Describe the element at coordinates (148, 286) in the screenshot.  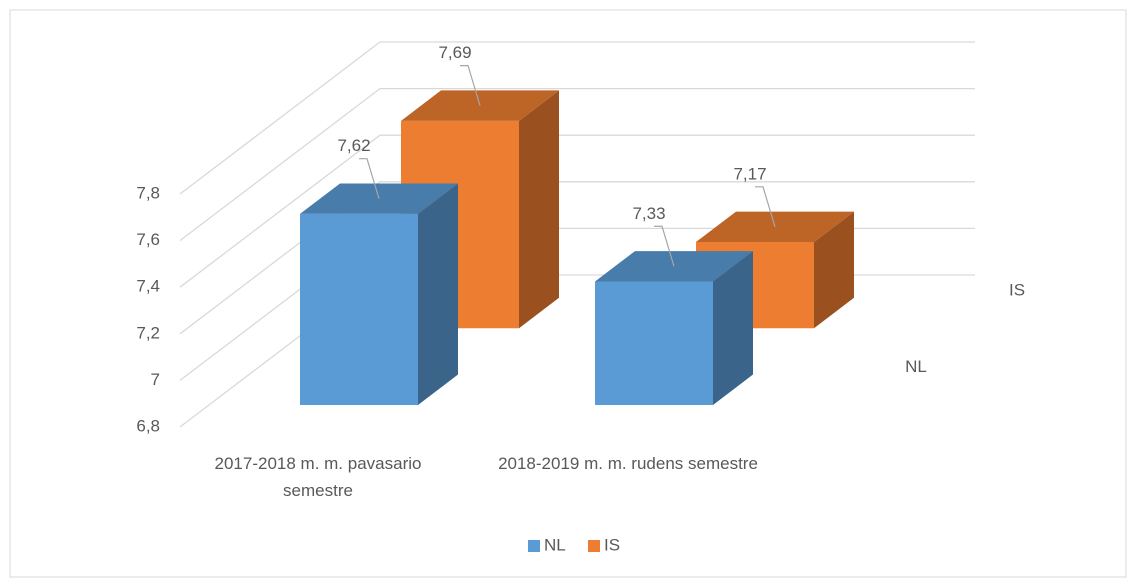
I see `y-tick-label: 7,4` at that location.